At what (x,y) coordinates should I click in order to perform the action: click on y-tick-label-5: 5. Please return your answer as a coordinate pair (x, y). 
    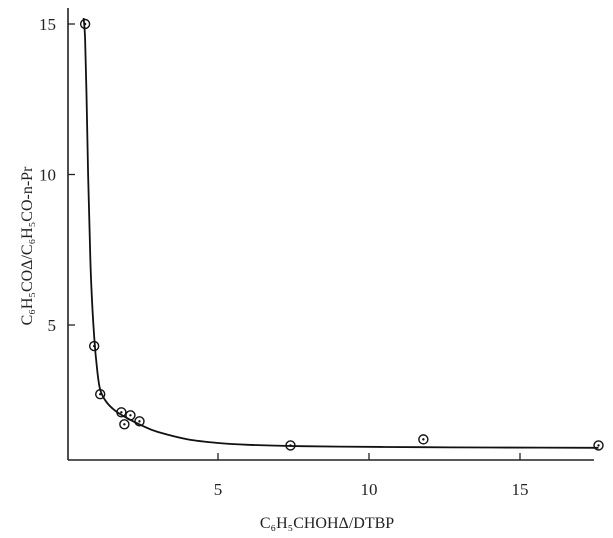
    Looking at the image, I should click on (52, 325).